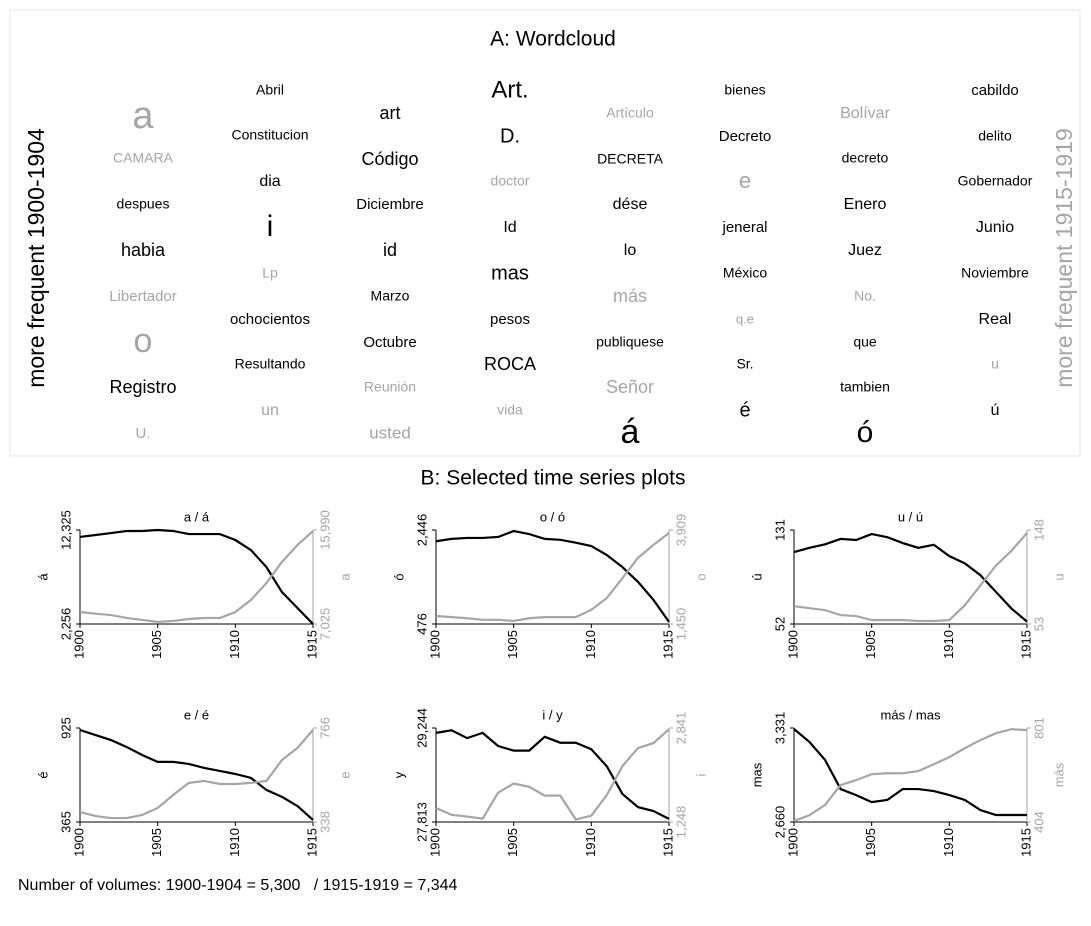  Describe the element at coordinates (779, 822) in the screenshot. I see `y-tick-label: 2,660` at that location.